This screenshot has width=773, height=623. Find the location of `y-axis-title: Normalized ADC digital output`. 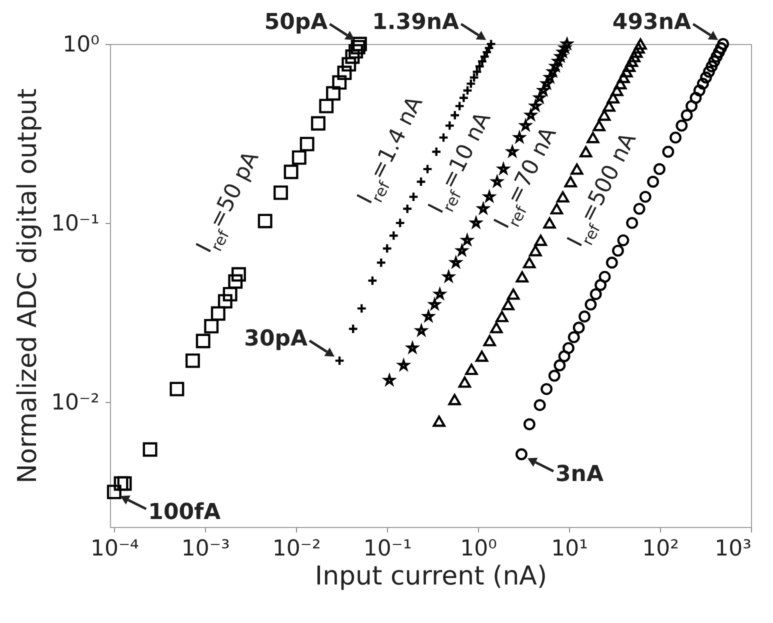

y-axis-title: Normalized ADC digital output is located at coordinates (28, 286).